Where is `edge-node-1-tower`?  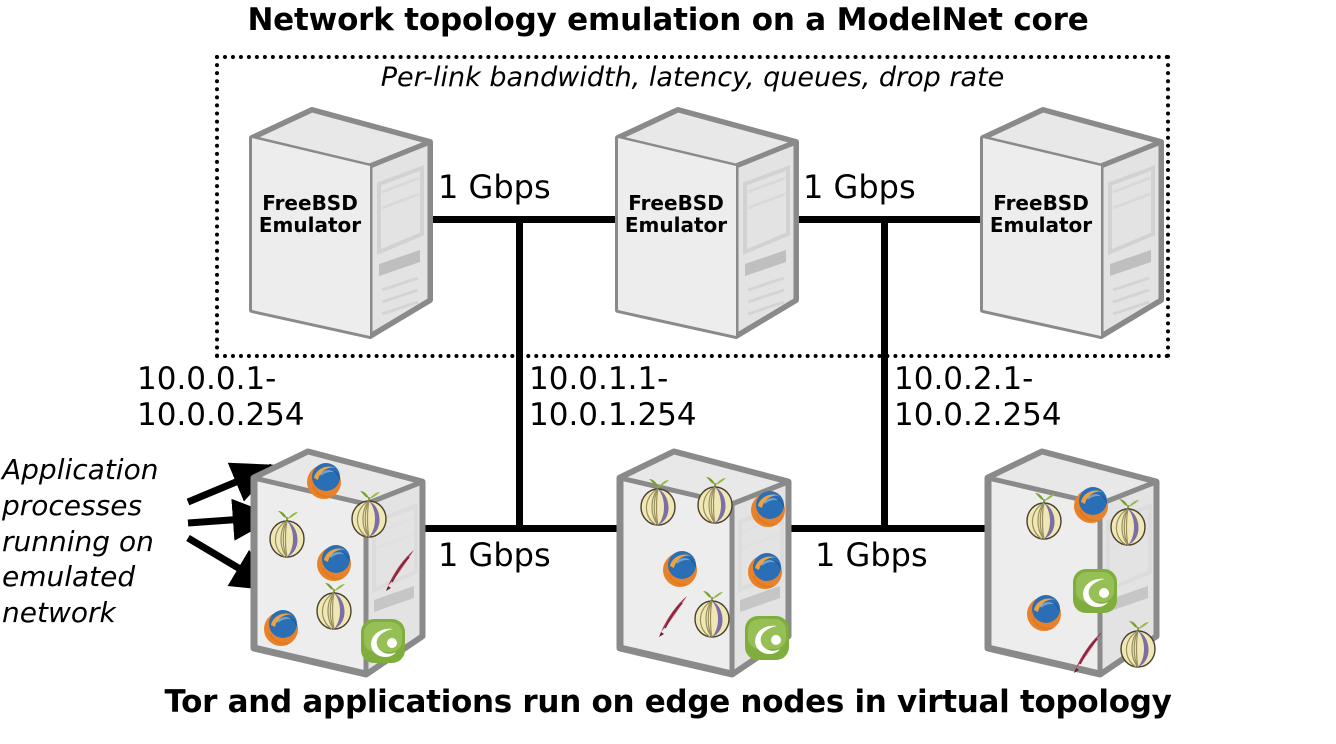 edge-node-1-tower is located at coordinates (338, 564).